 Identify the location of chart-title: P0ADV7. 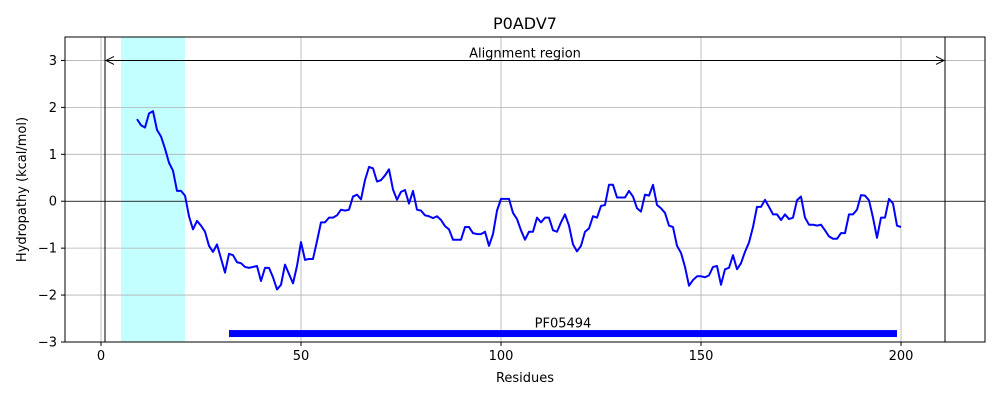
(525, 23).